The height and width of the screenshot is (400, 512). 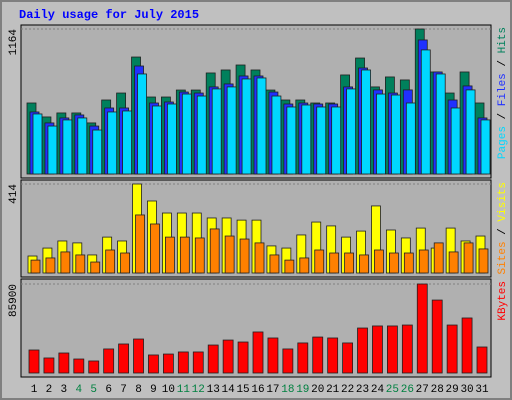 I want to click on x-tick-label: 17, so click(x=272, y=390).